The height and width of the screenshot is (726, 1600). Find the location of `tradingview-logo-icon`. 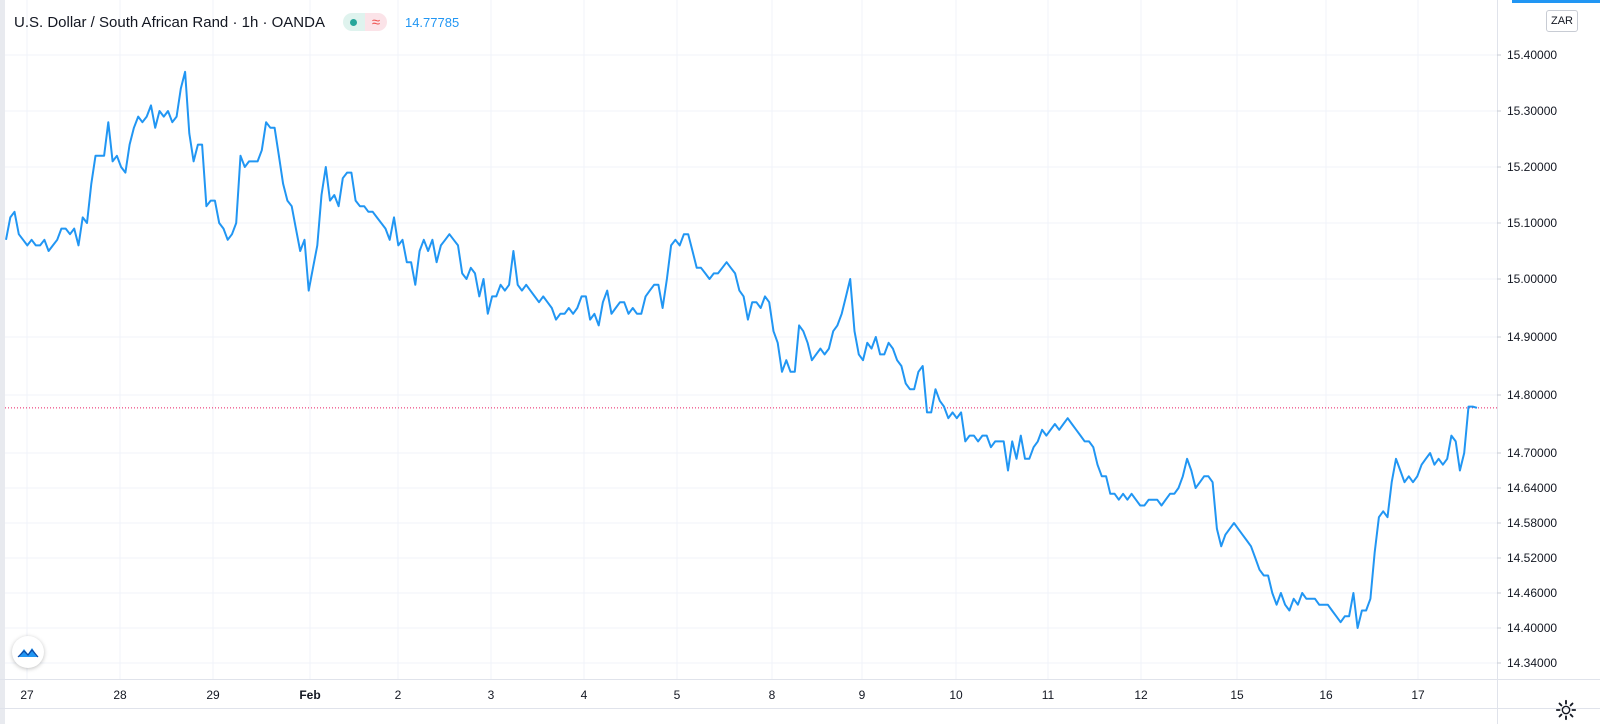

tradingview-logo-icon is located at coordinates (28, 652).